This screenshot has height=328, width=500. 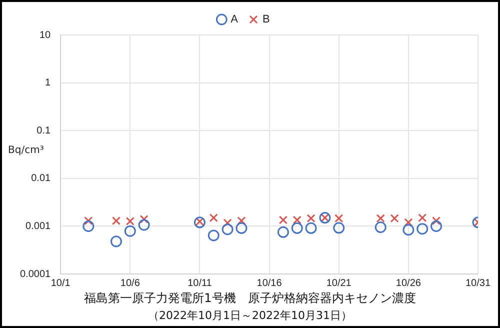 I want to click on x-tick-label: 10/26, so click(x=409, y=283).